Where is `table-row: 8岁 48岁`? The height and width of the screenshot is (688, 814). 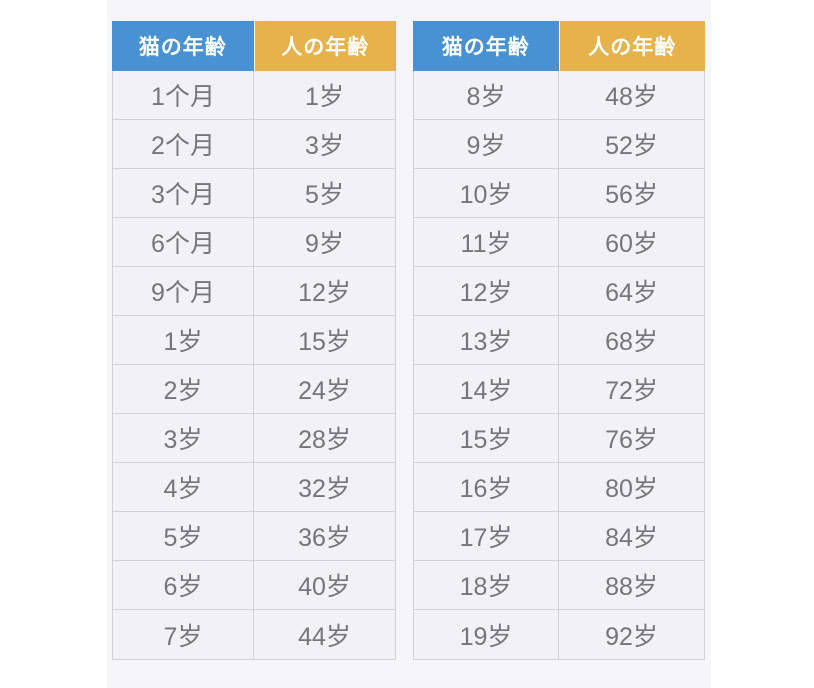 table-row: 8岁 48岁 is located at coordinates (559, 95).